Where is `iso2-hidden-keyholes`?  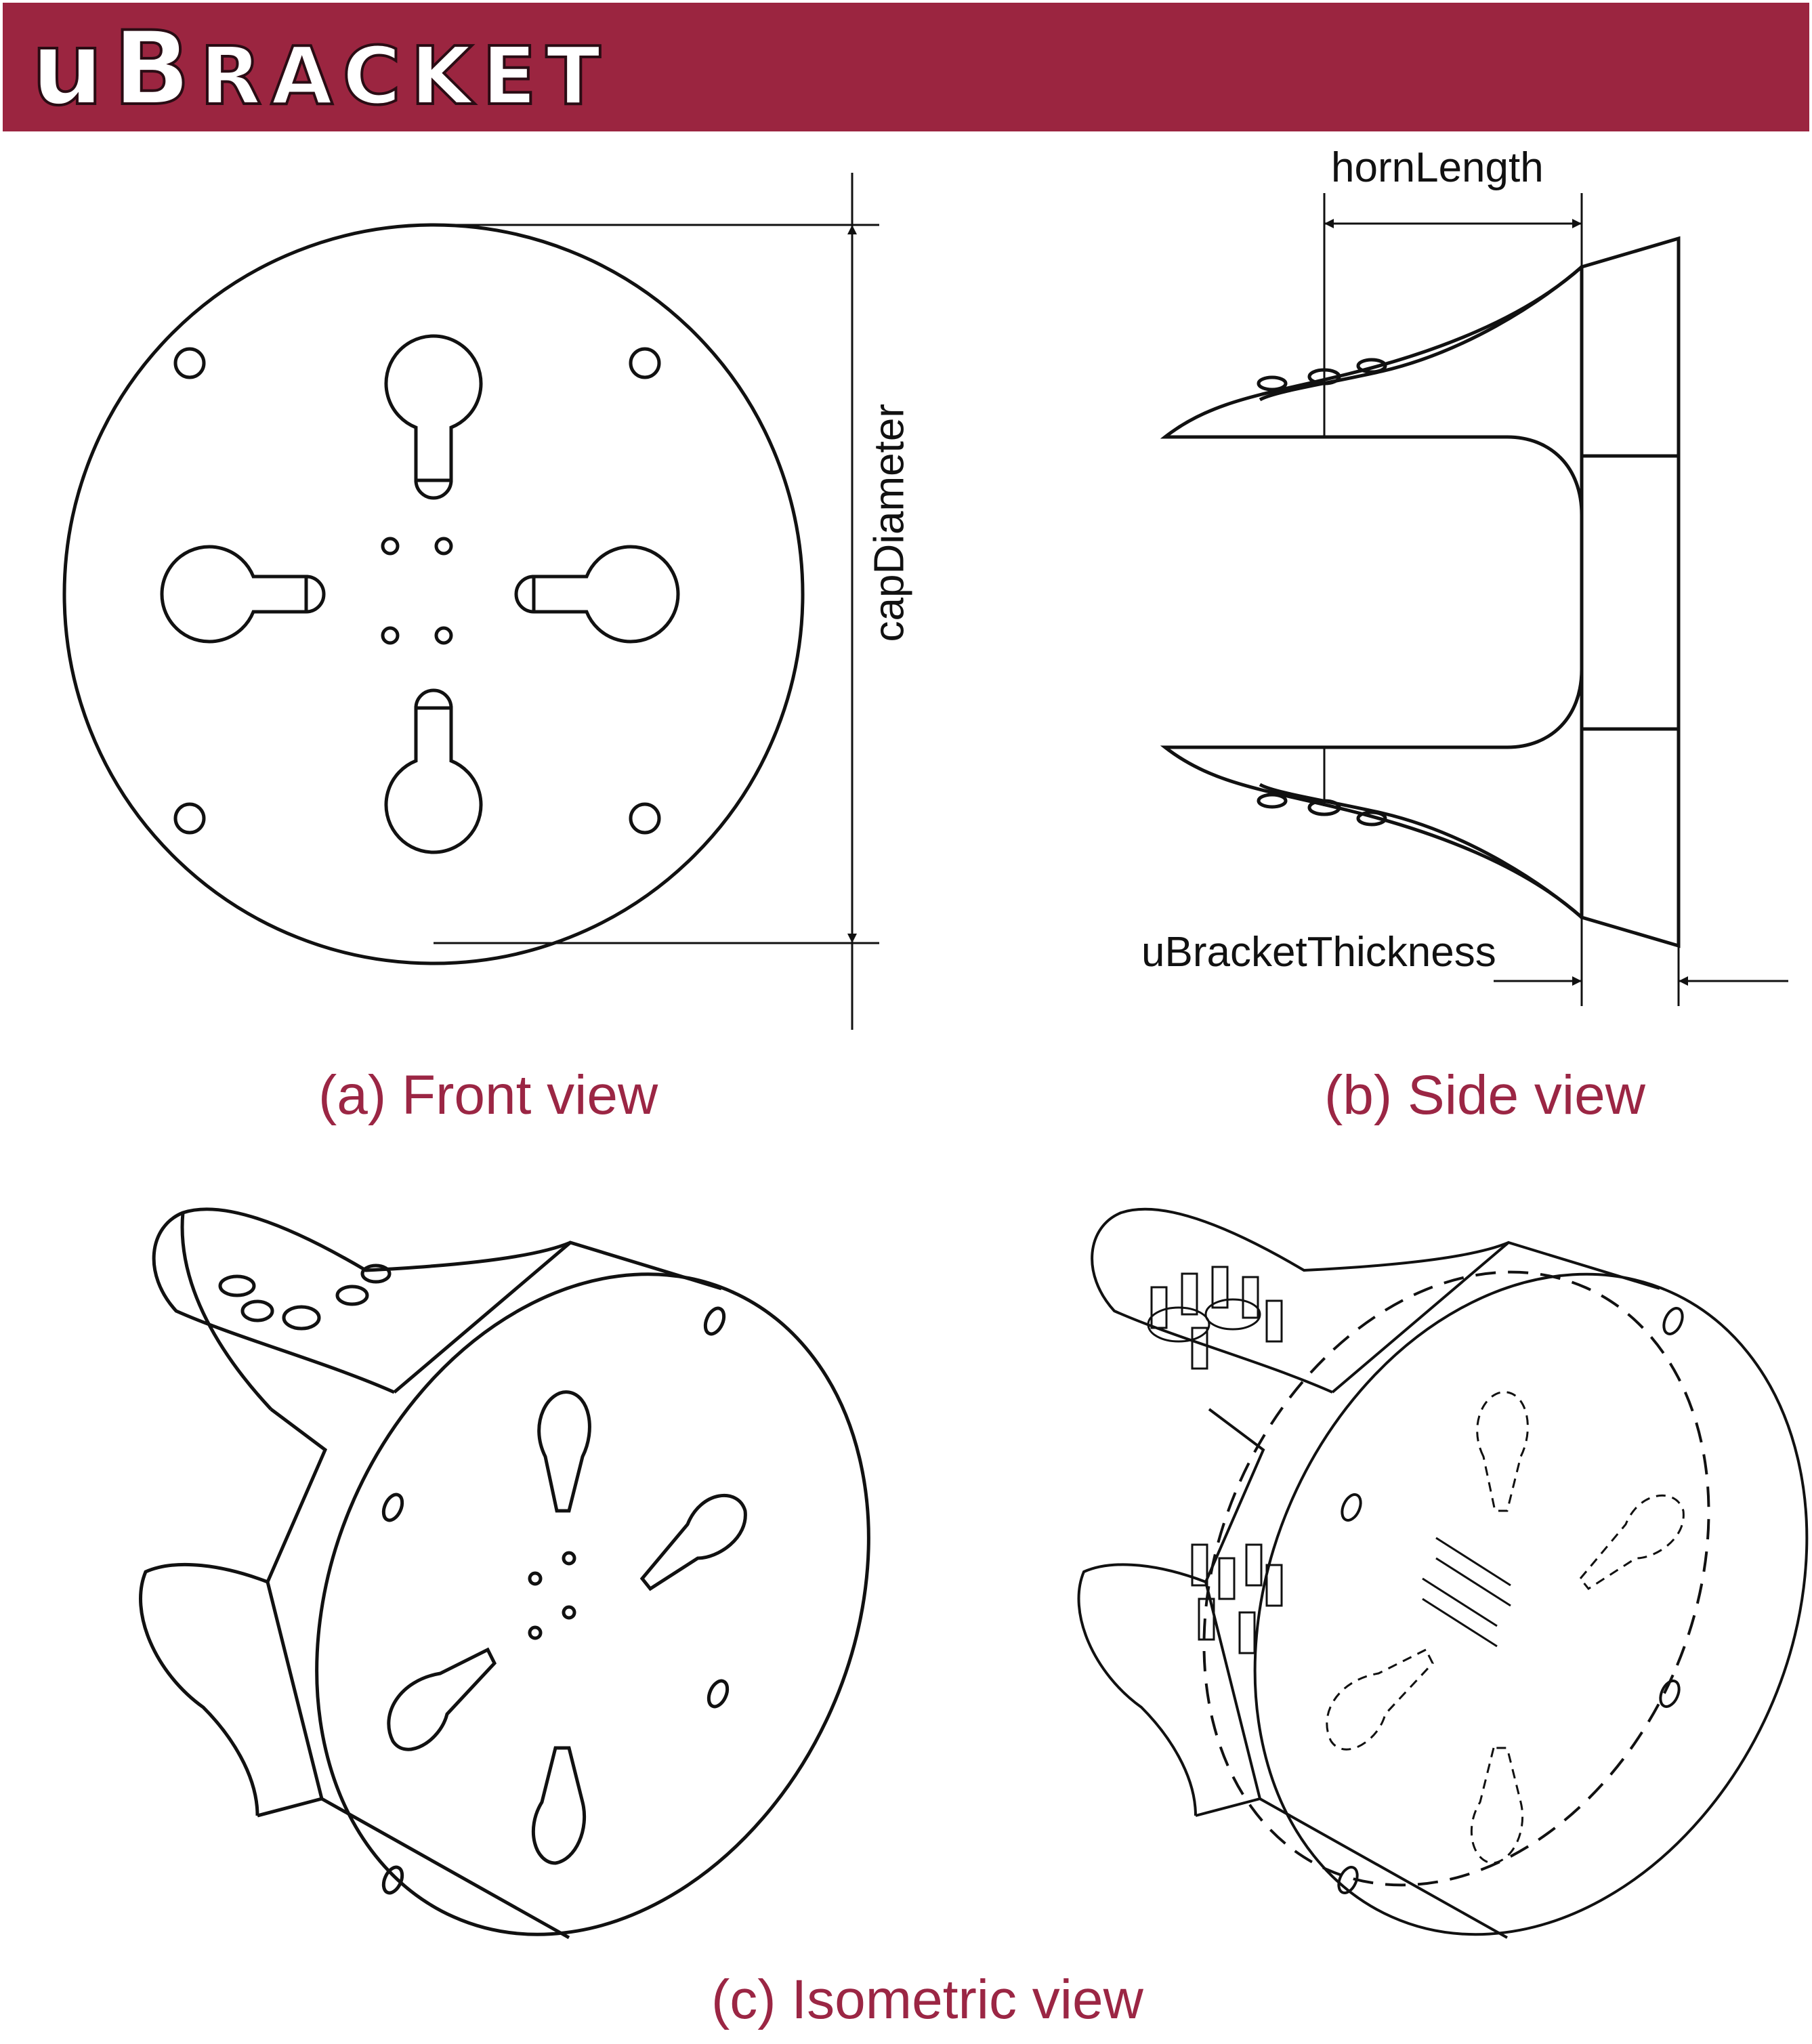
iso2-hidden-keyholes is located at coordinates (1505, 1628).